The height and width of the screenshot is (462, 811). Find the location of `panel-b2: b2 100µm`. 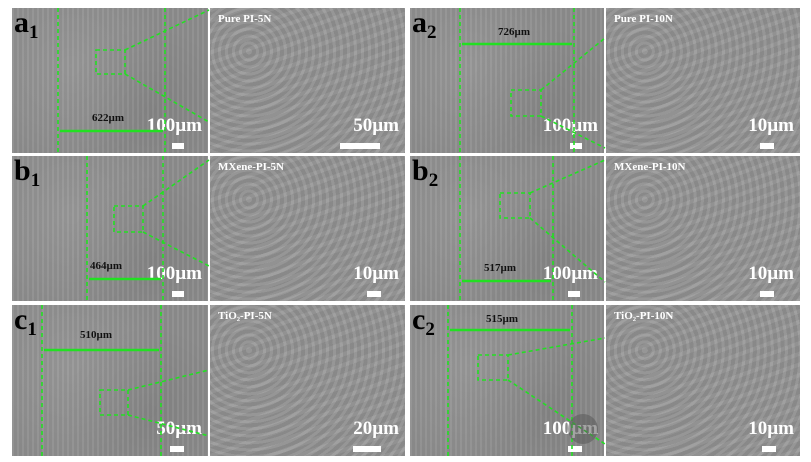

panel-b2: b2 100µm is located at coordinates (507, 228).